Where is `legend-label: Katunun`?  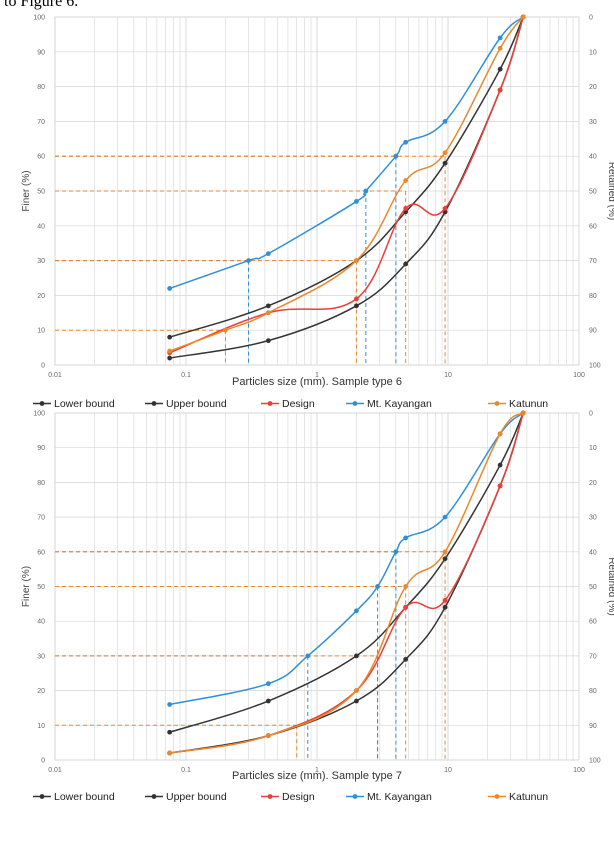
legend-label: Katunun is located at coordinates (528, 404).